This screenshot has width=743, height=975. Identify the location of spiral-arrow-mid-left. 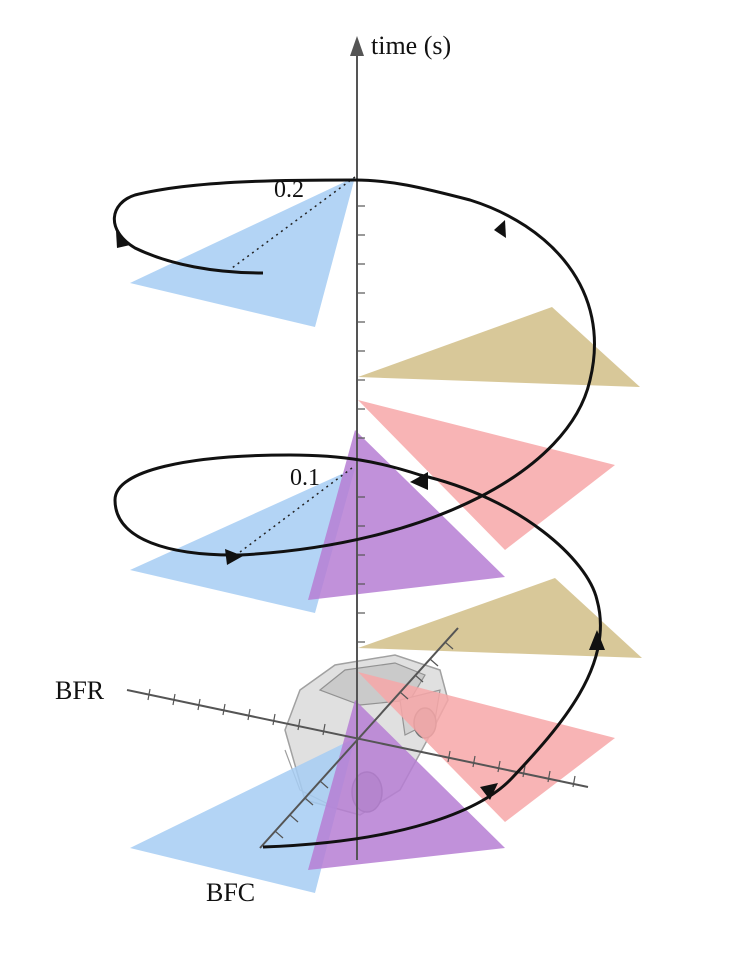
(234, 557).